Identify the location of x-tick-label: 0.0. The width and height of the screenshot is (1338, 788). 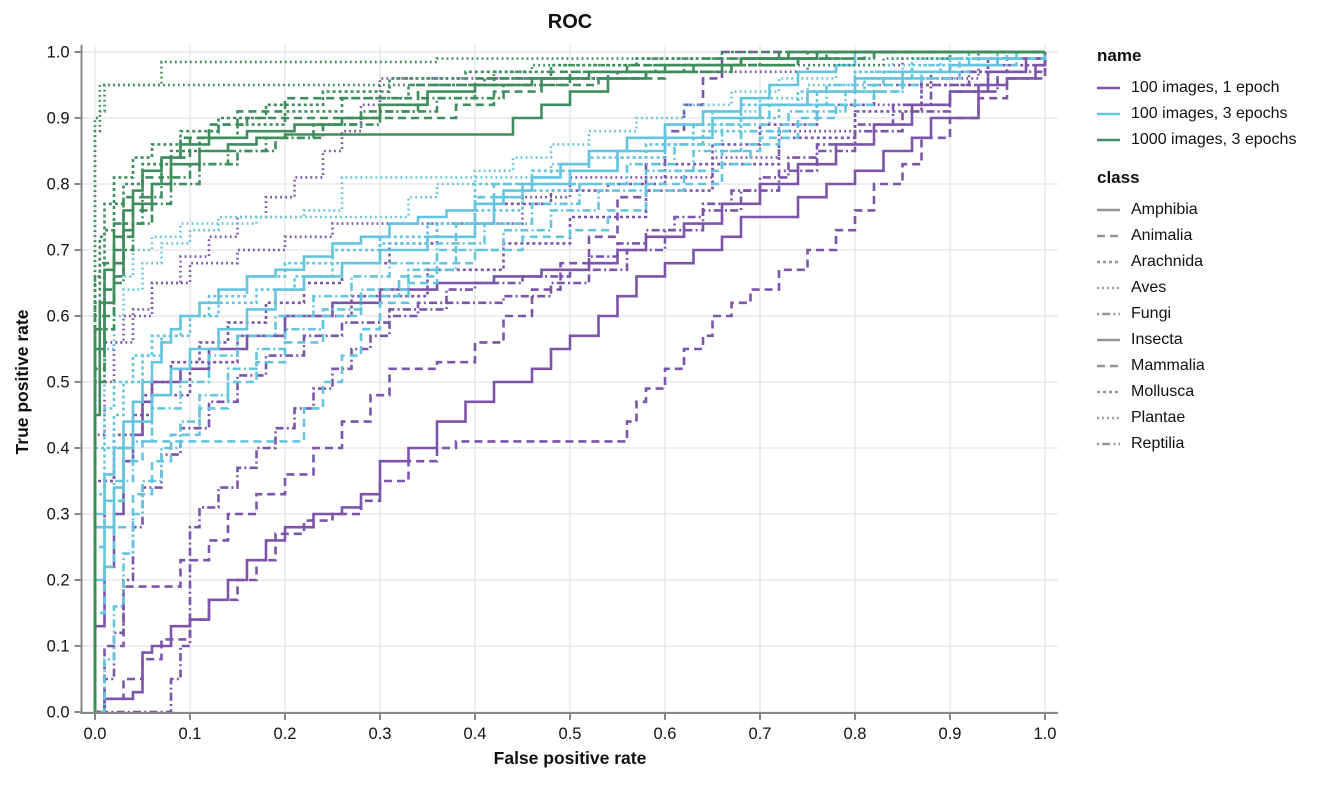
(95, 734).